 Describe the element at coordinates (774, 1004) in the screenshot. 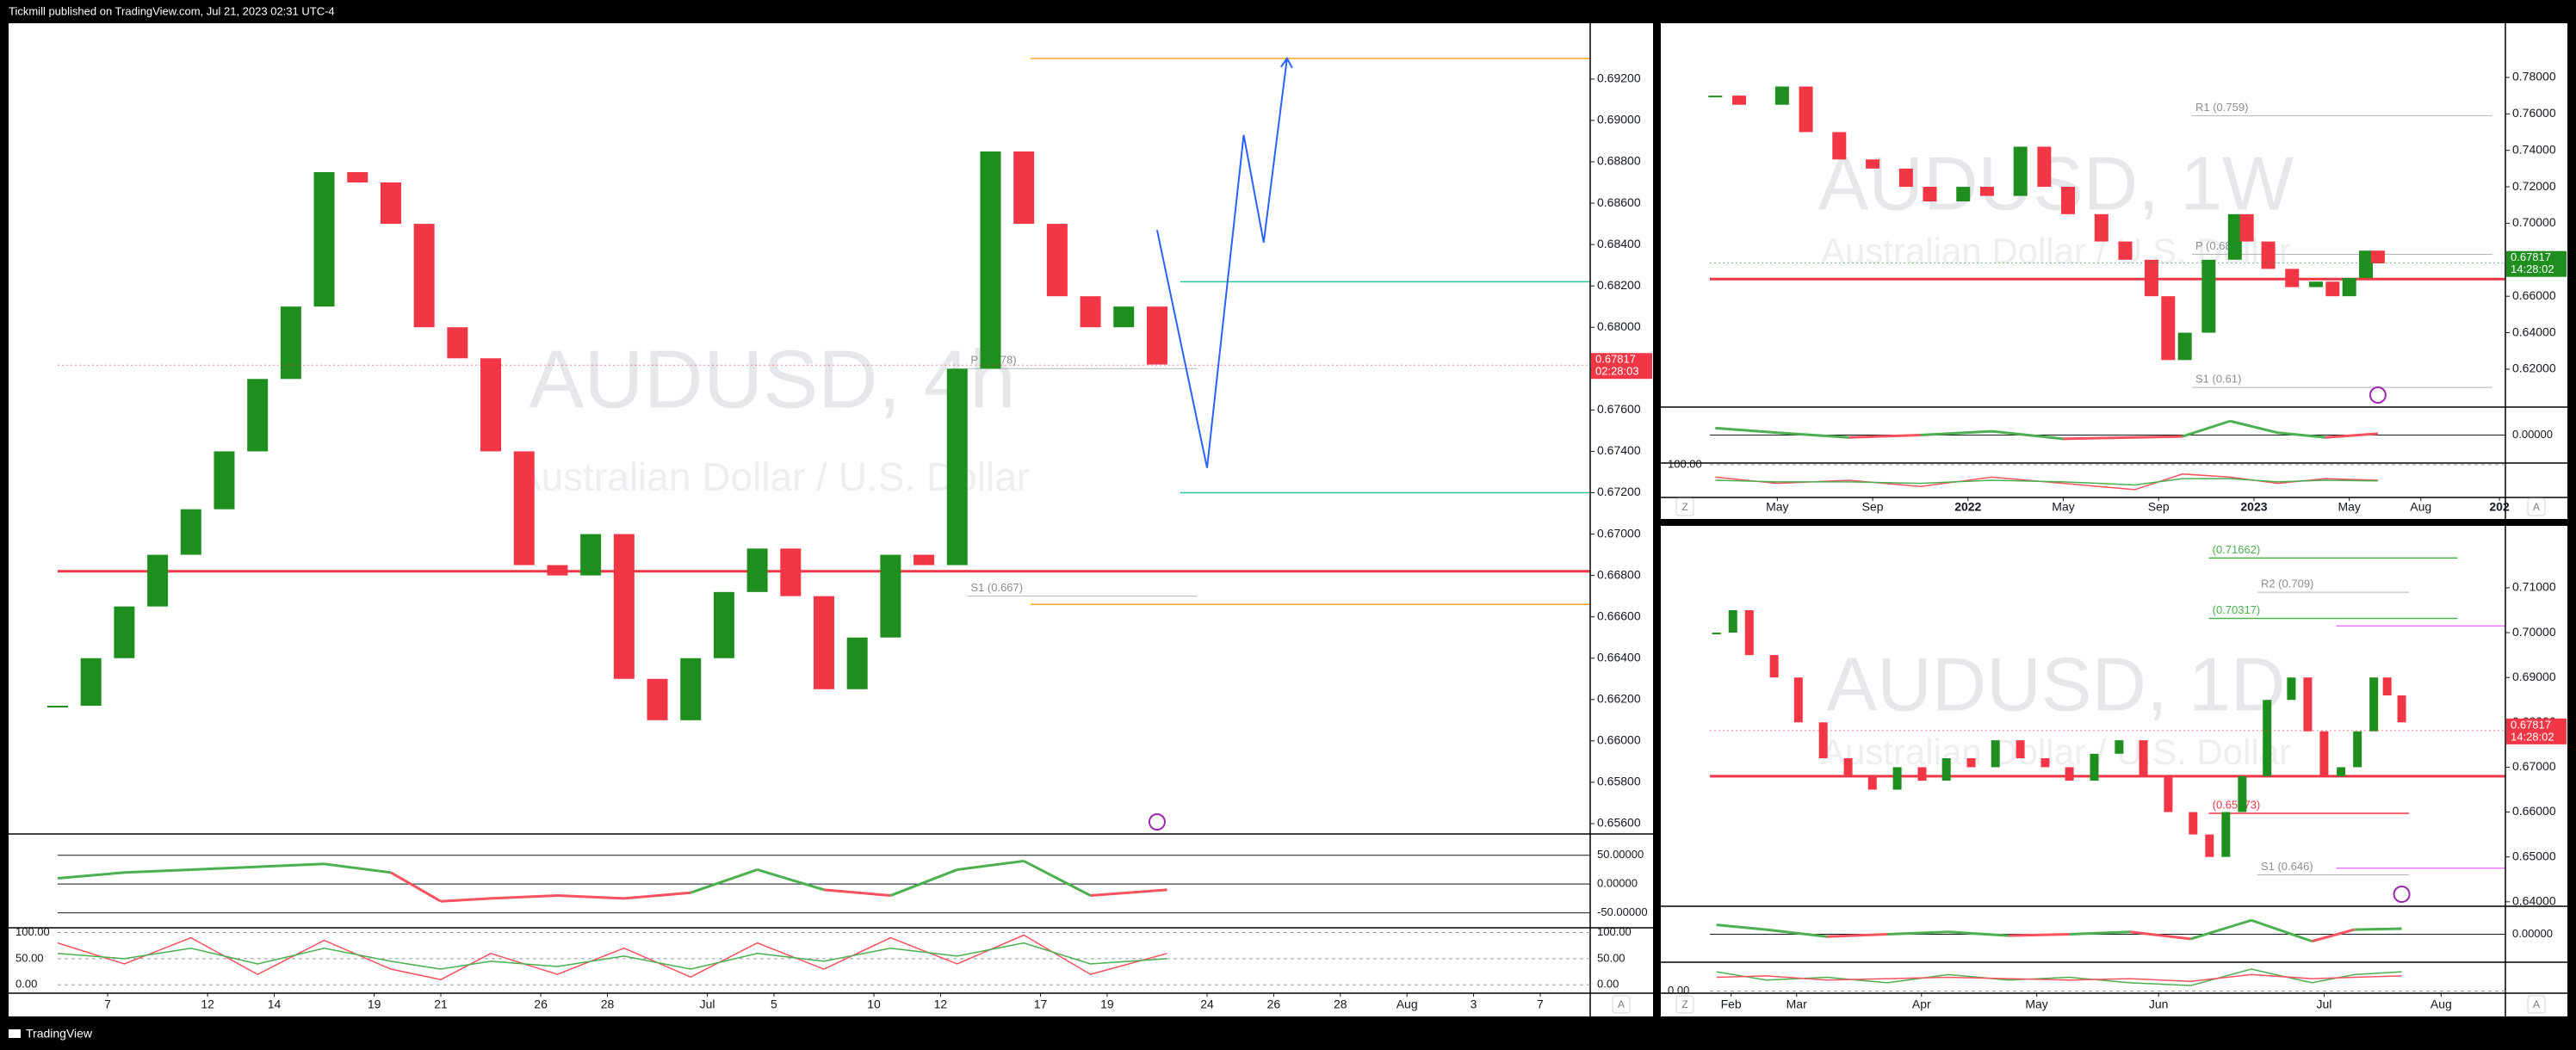

I see `x-tick-label: 5` at that location.